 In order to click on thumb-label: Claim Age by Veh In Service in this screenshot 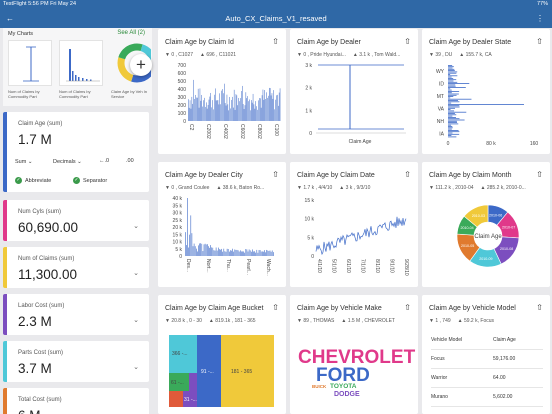, I will do `click(129, 94)`.